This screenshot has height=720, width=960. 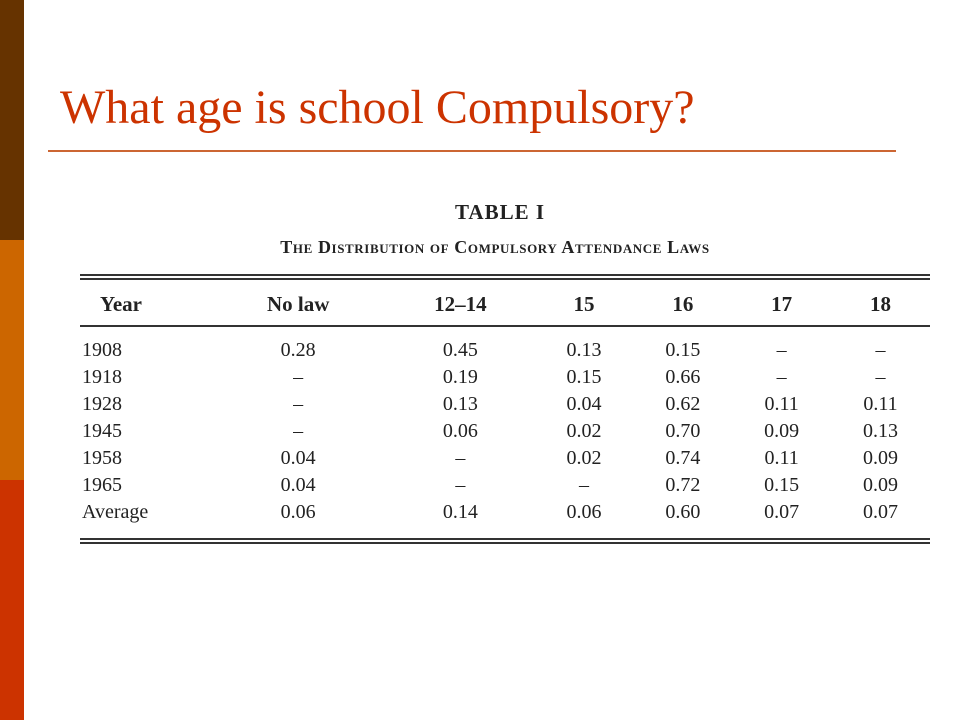 I want to click on table-header-row: Year No law 12–14 15 16 17 18, so click(x=505, y=302).